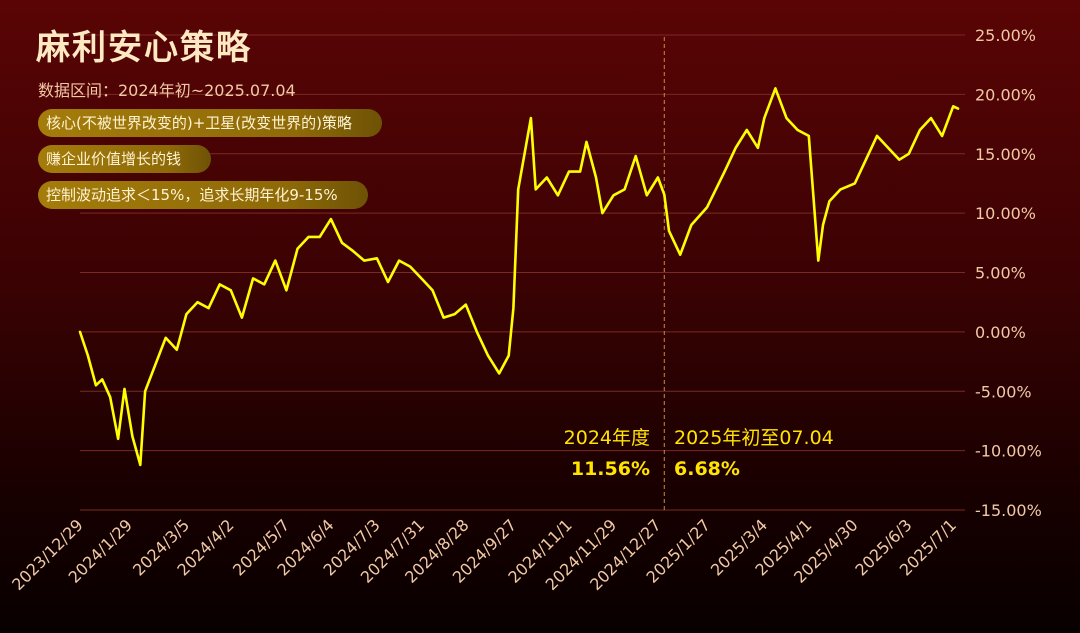  What do you see at coordinates (125, 159) in the screenshot?
I see `strategy-tag-value-growth: 赚企业价值增长的钱` at bounding box center [125, 159].